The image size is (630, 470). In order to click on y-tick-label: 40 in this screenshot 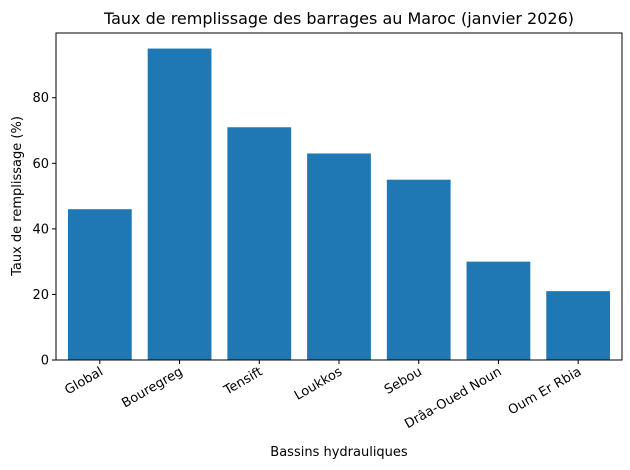, I will do `click(40, 229)`.